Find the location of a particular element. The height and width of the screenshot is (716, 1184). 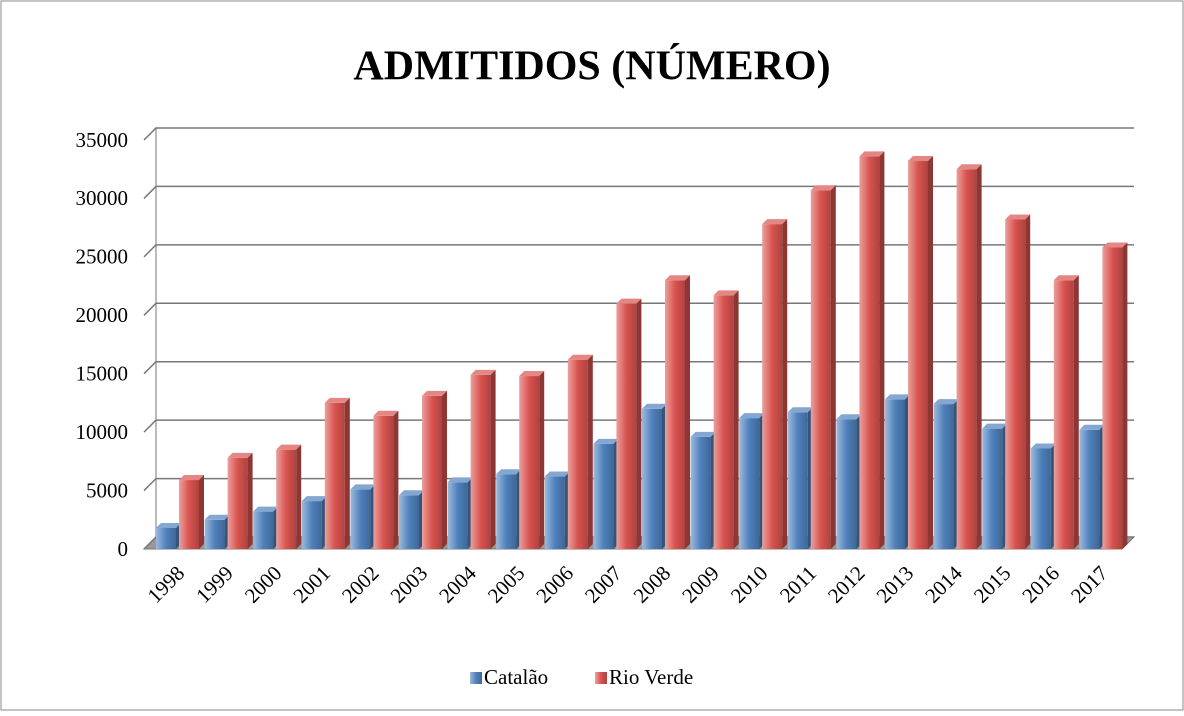

y-tick-label: 0 is located at coordinates (123, 549).